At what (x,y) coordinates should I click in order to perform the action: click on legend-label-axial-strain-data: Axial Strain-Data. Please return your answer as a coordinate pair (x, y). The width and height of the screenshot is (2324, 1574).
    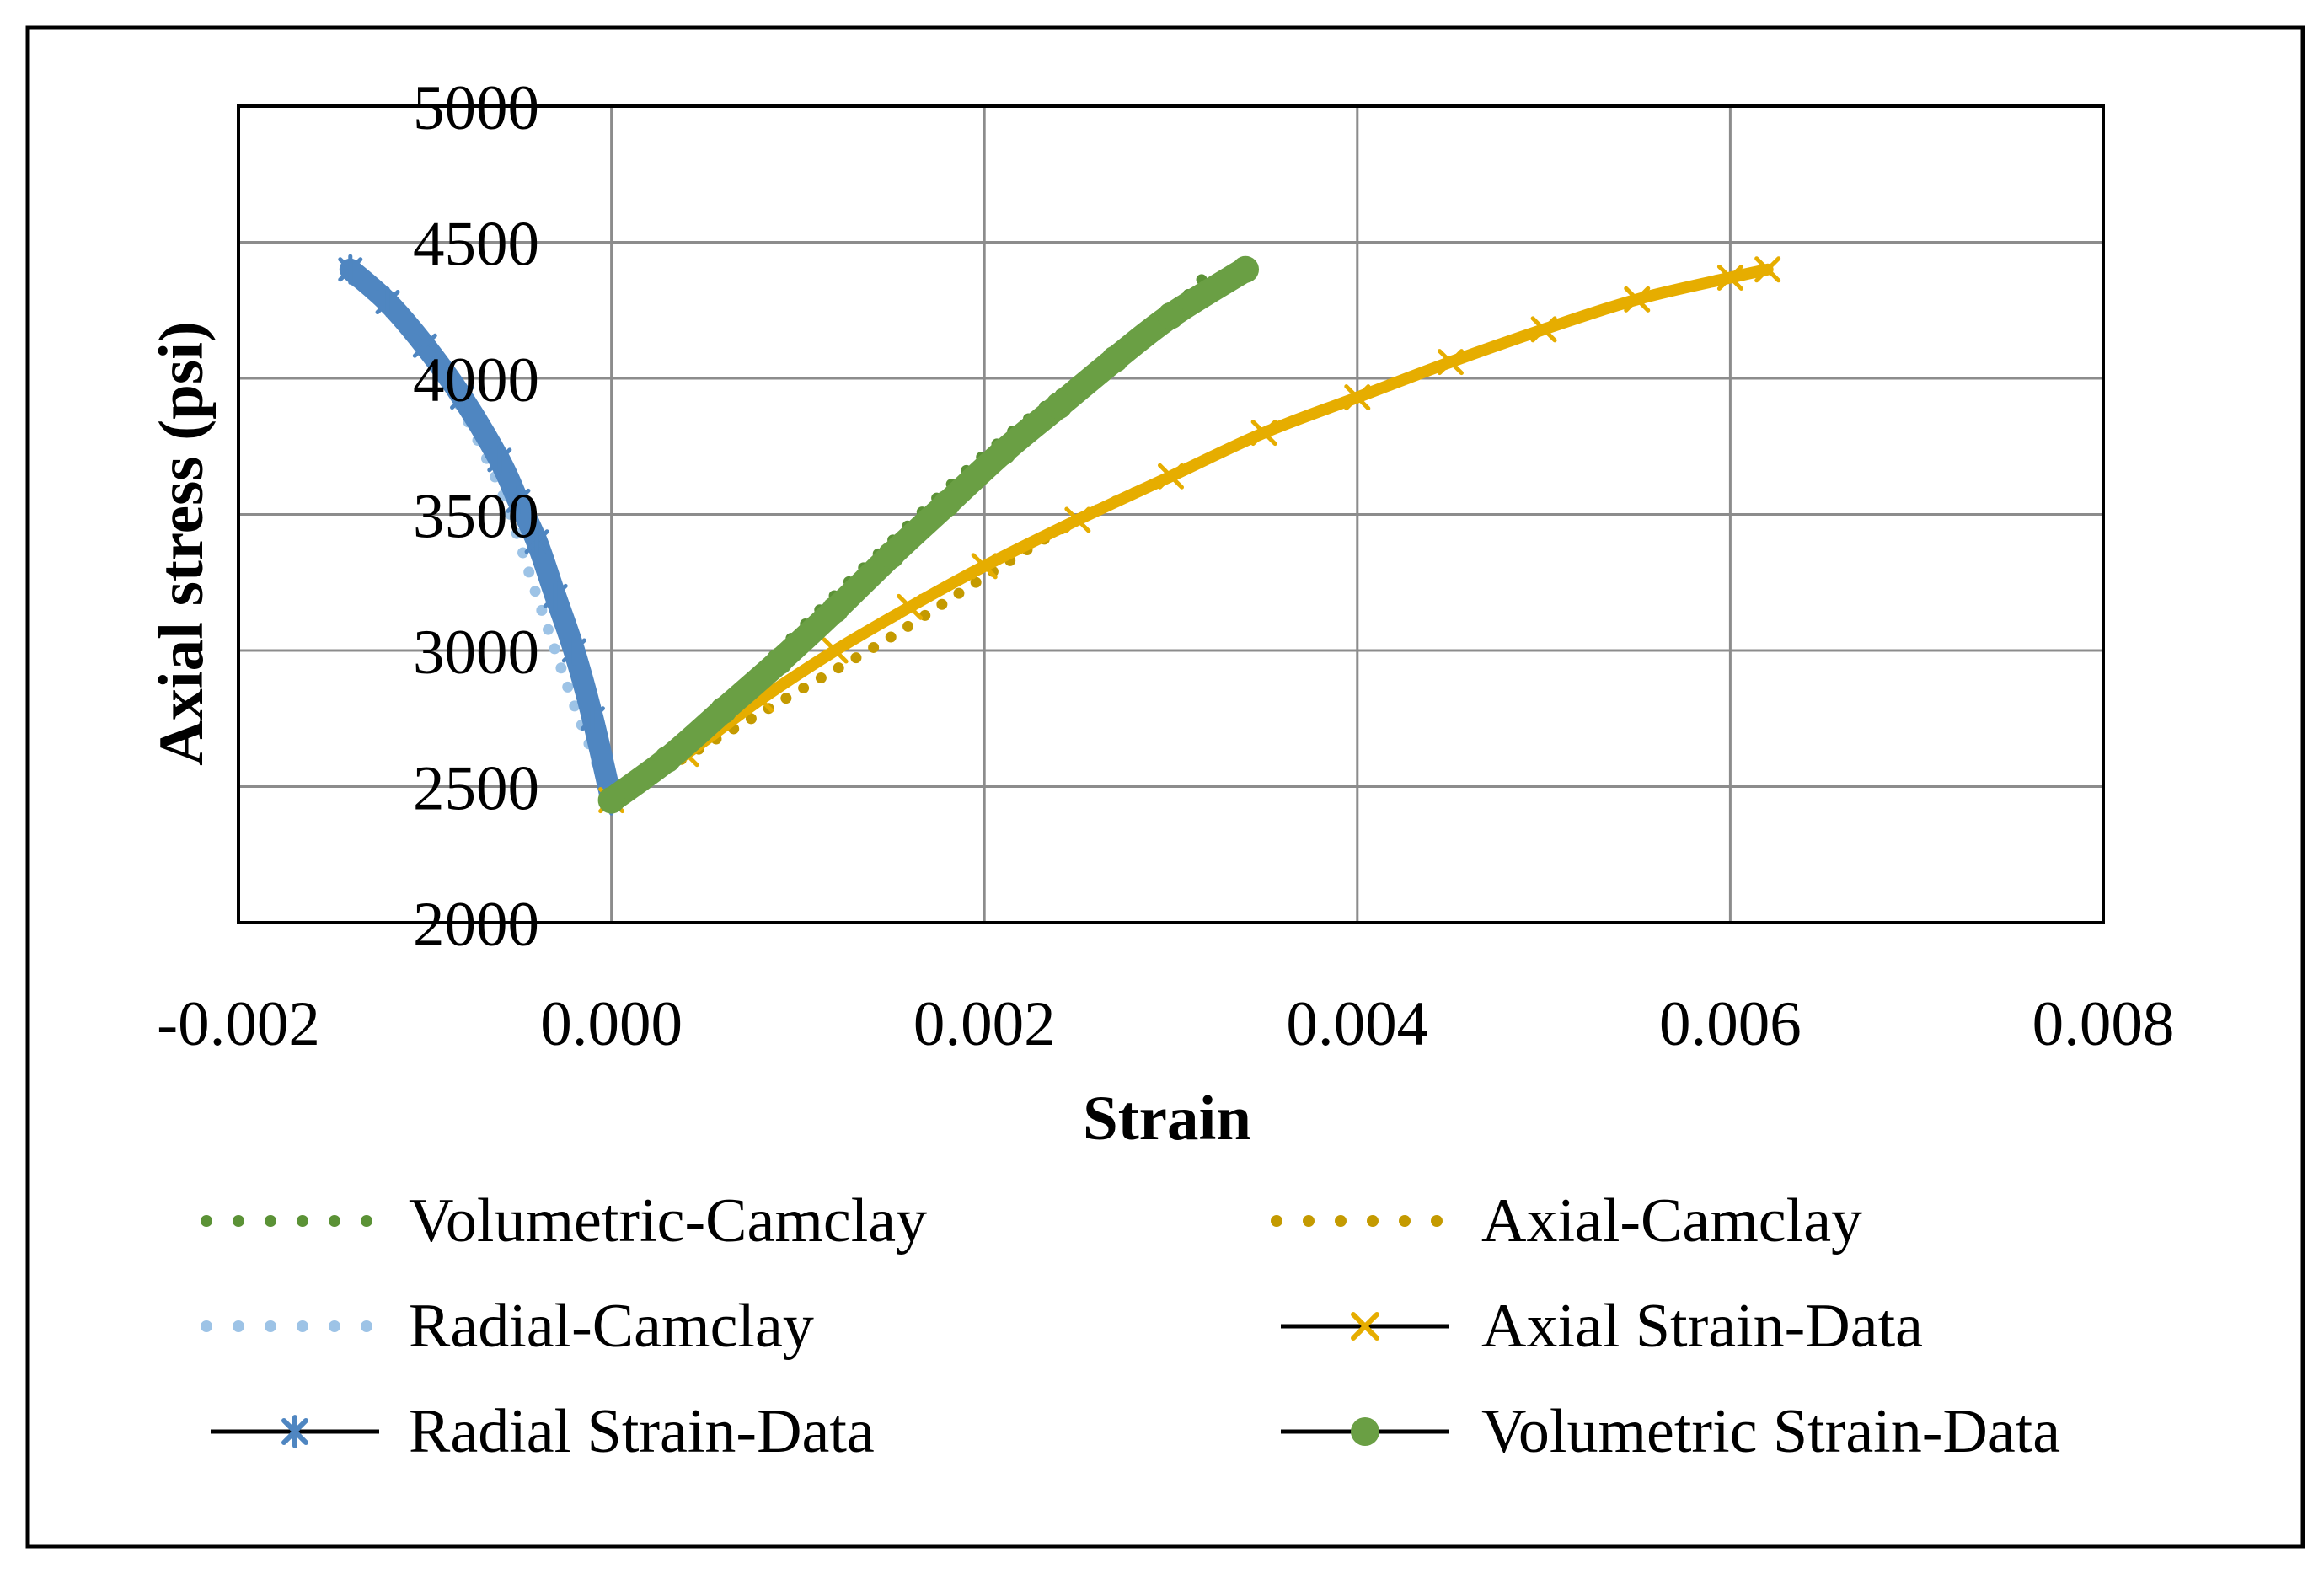
    Looking at the image, I should click on (1702, 1326).